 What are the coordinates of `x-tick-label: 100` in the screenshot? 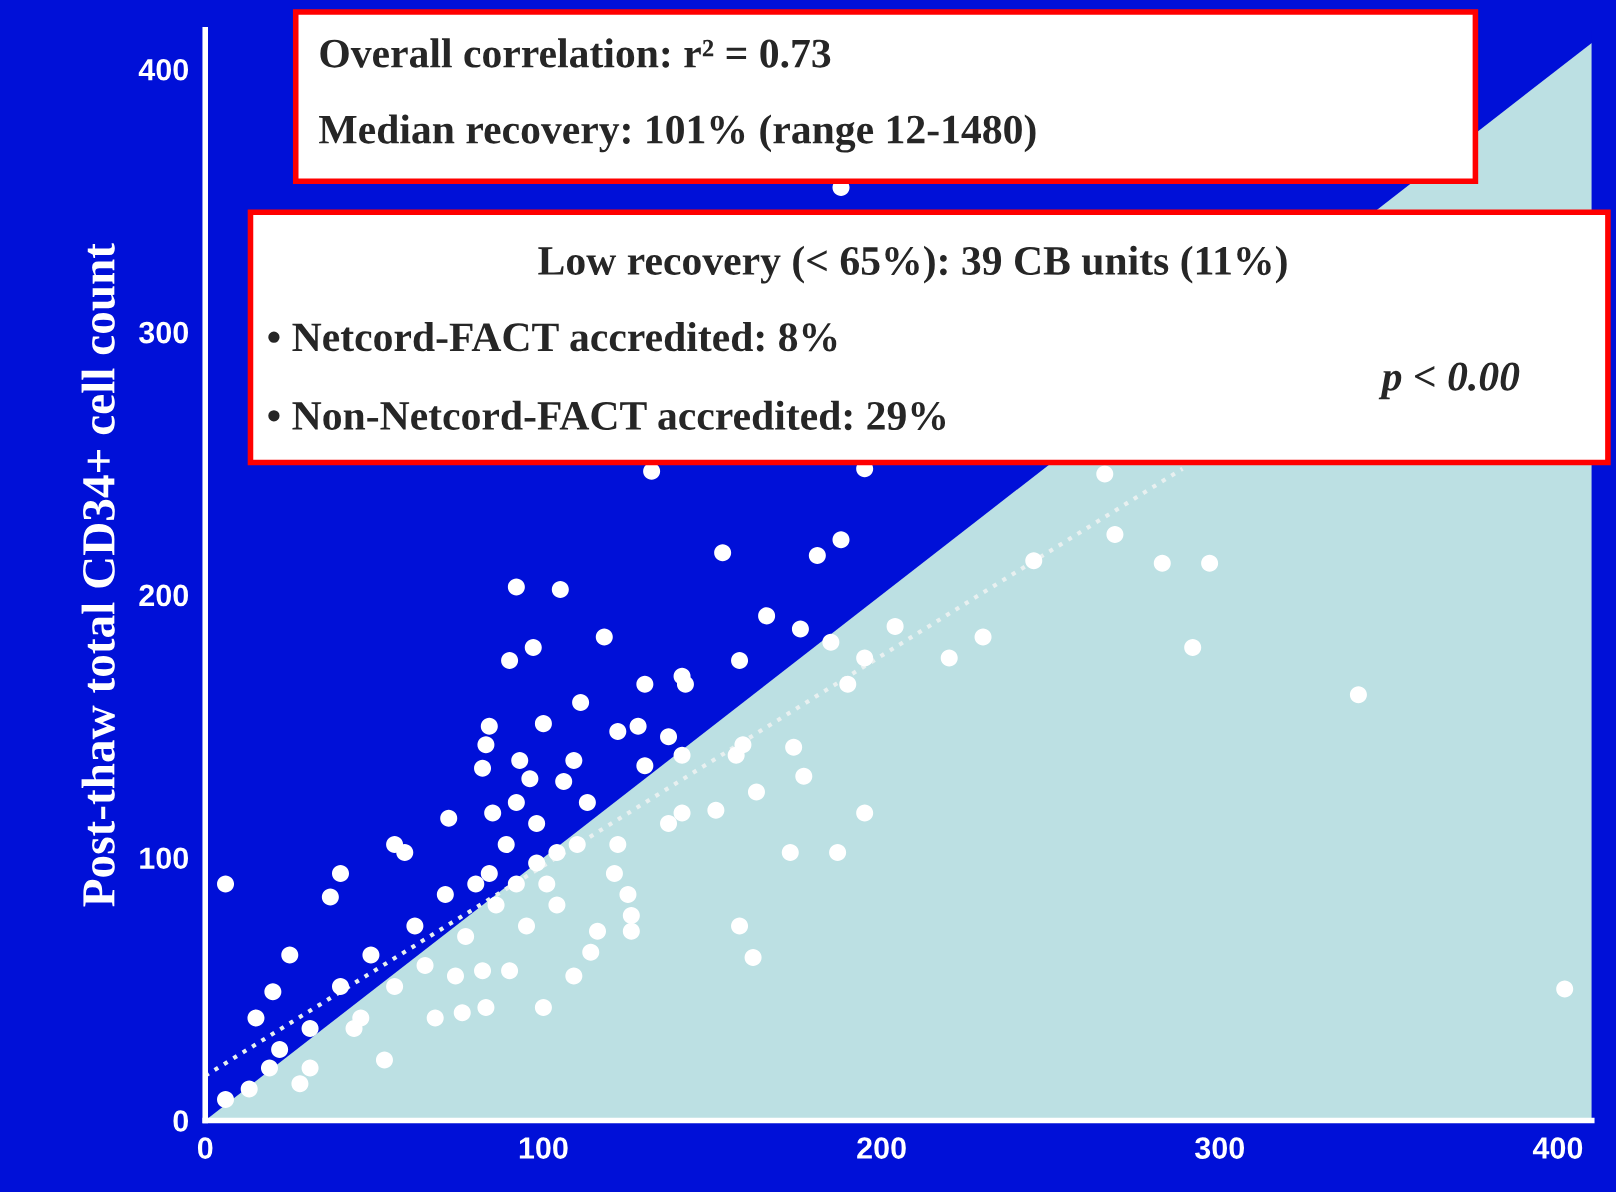 It's located at (543, 1148).